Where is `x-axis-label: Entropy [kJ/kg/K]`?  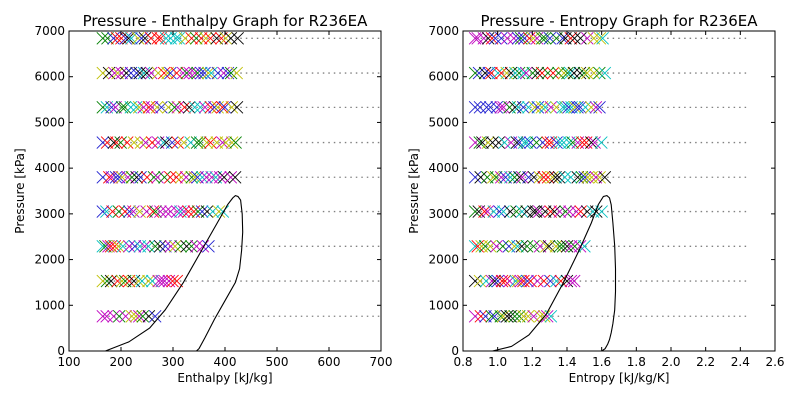
x-axis-label: Entropy [kJ/kg/K] is located at coordinates (619, 378).